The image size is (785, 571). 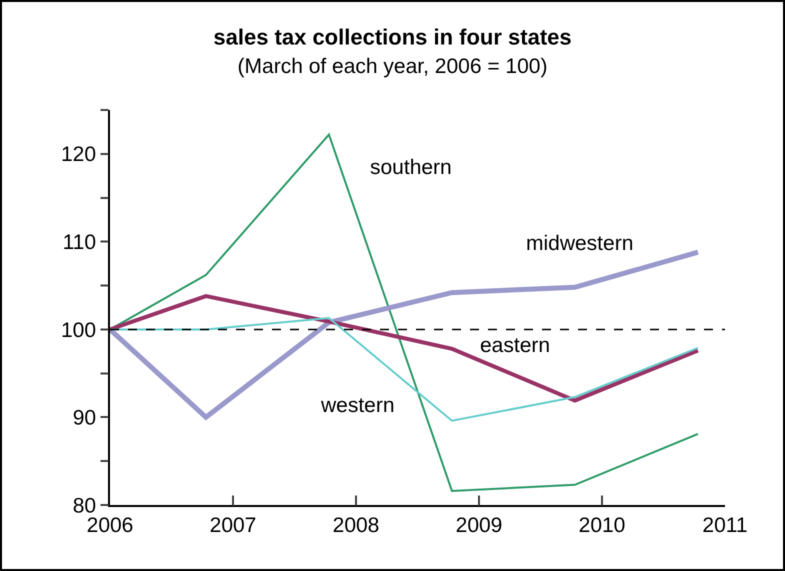 I want to click on series-label: midwestern, so click(x=580, y=243).